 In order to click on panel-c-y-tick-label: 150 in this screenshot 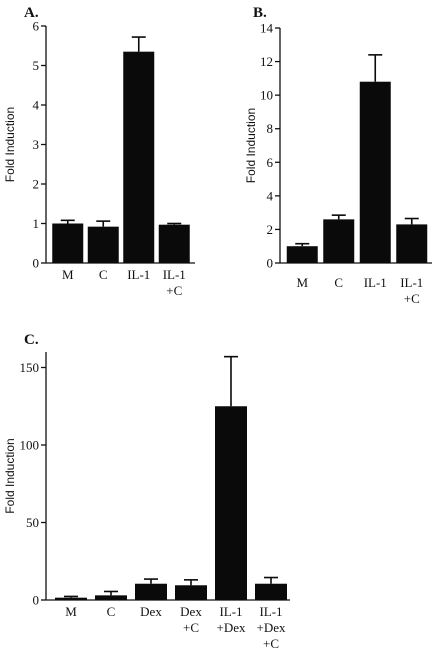, I will do `click(30, 367)`.